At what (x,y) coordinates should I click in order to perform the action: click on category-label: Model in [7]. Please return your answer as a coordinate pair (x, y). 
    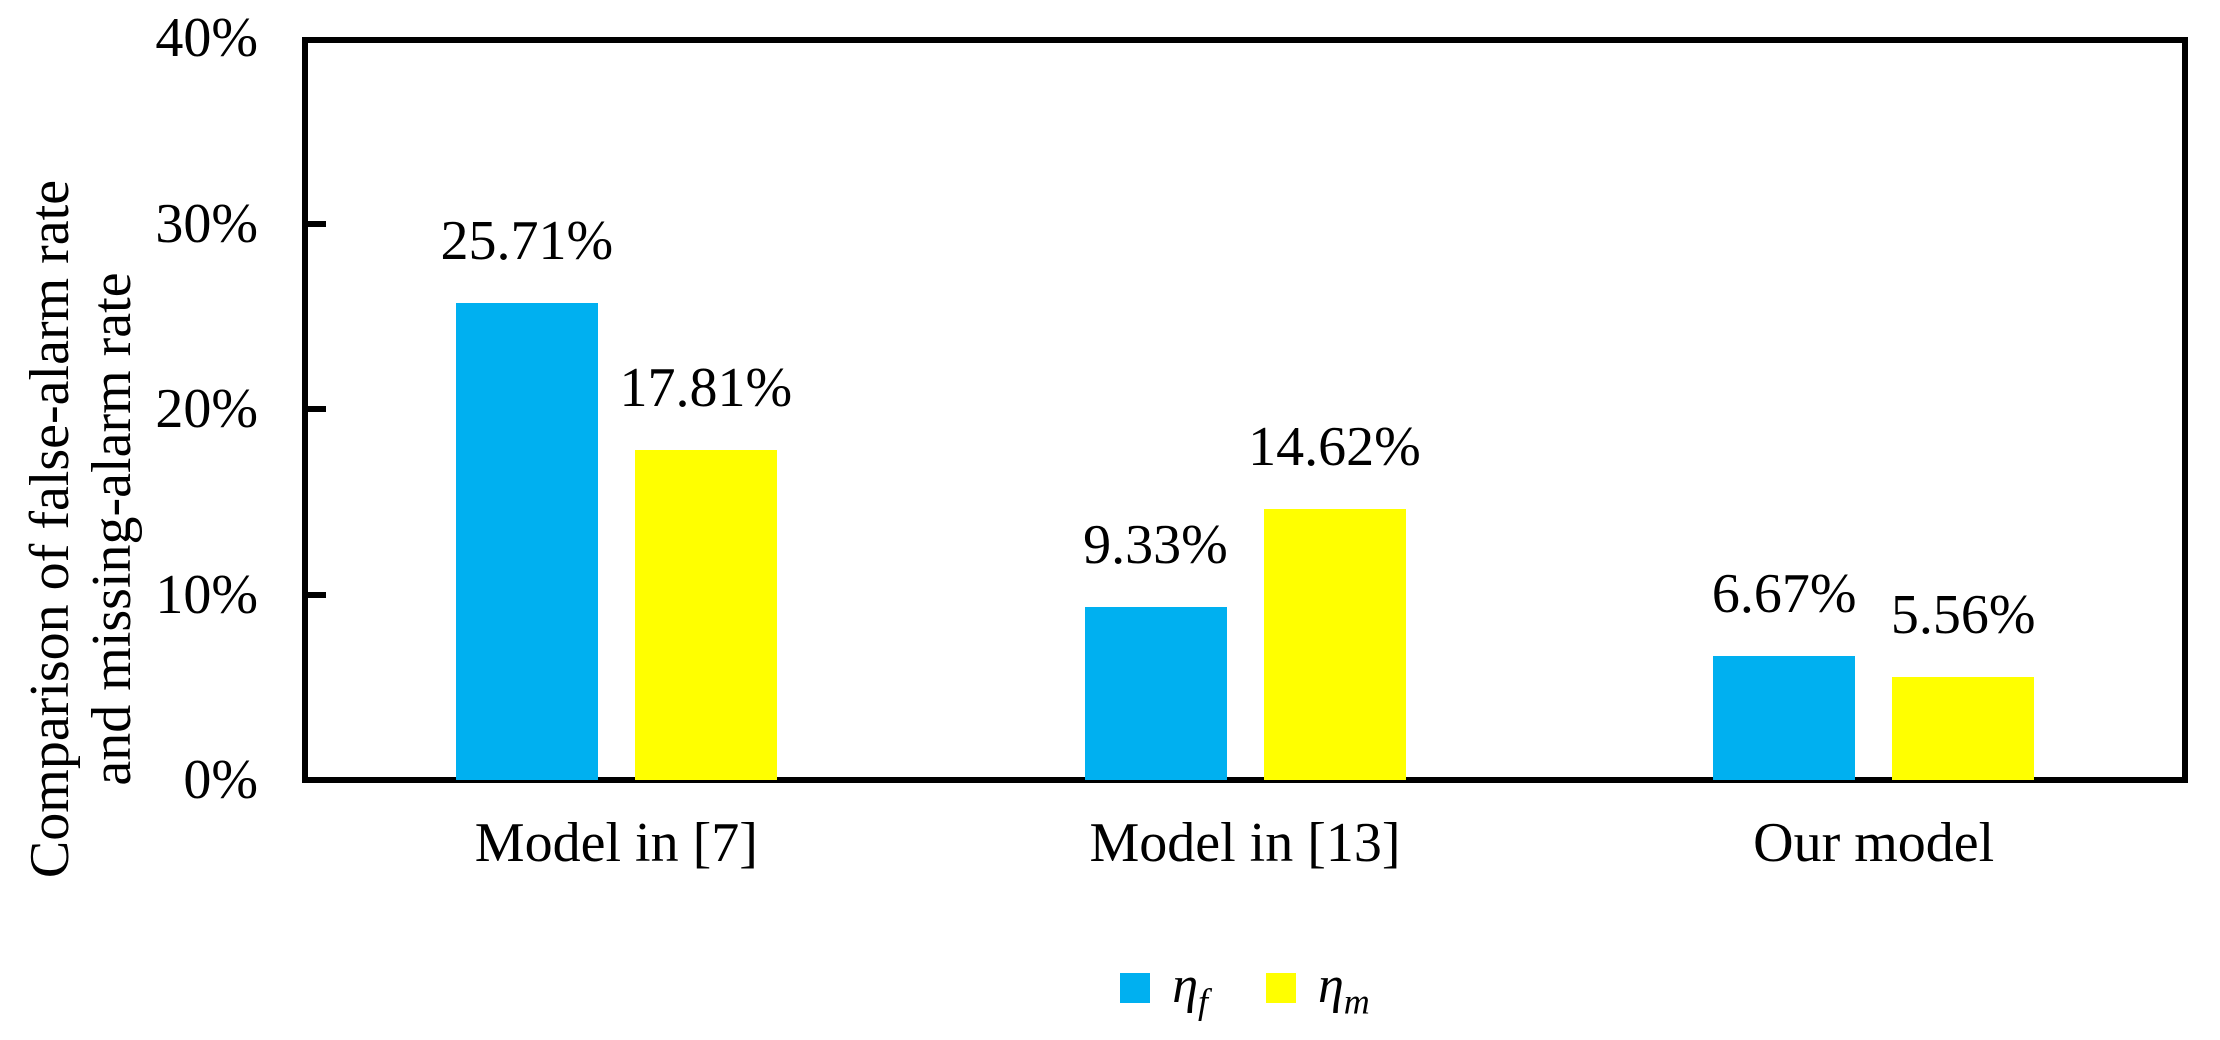
    Looking at the image, I should click on (616, 843).